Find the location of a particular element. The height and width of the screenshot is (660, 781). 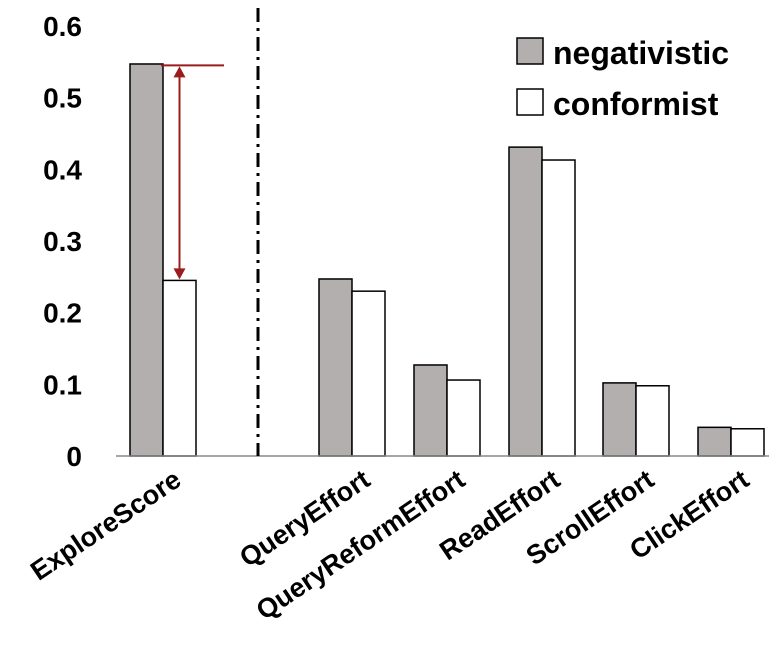

bar-conformist-queryeffort is located at coordinates (368, 373).